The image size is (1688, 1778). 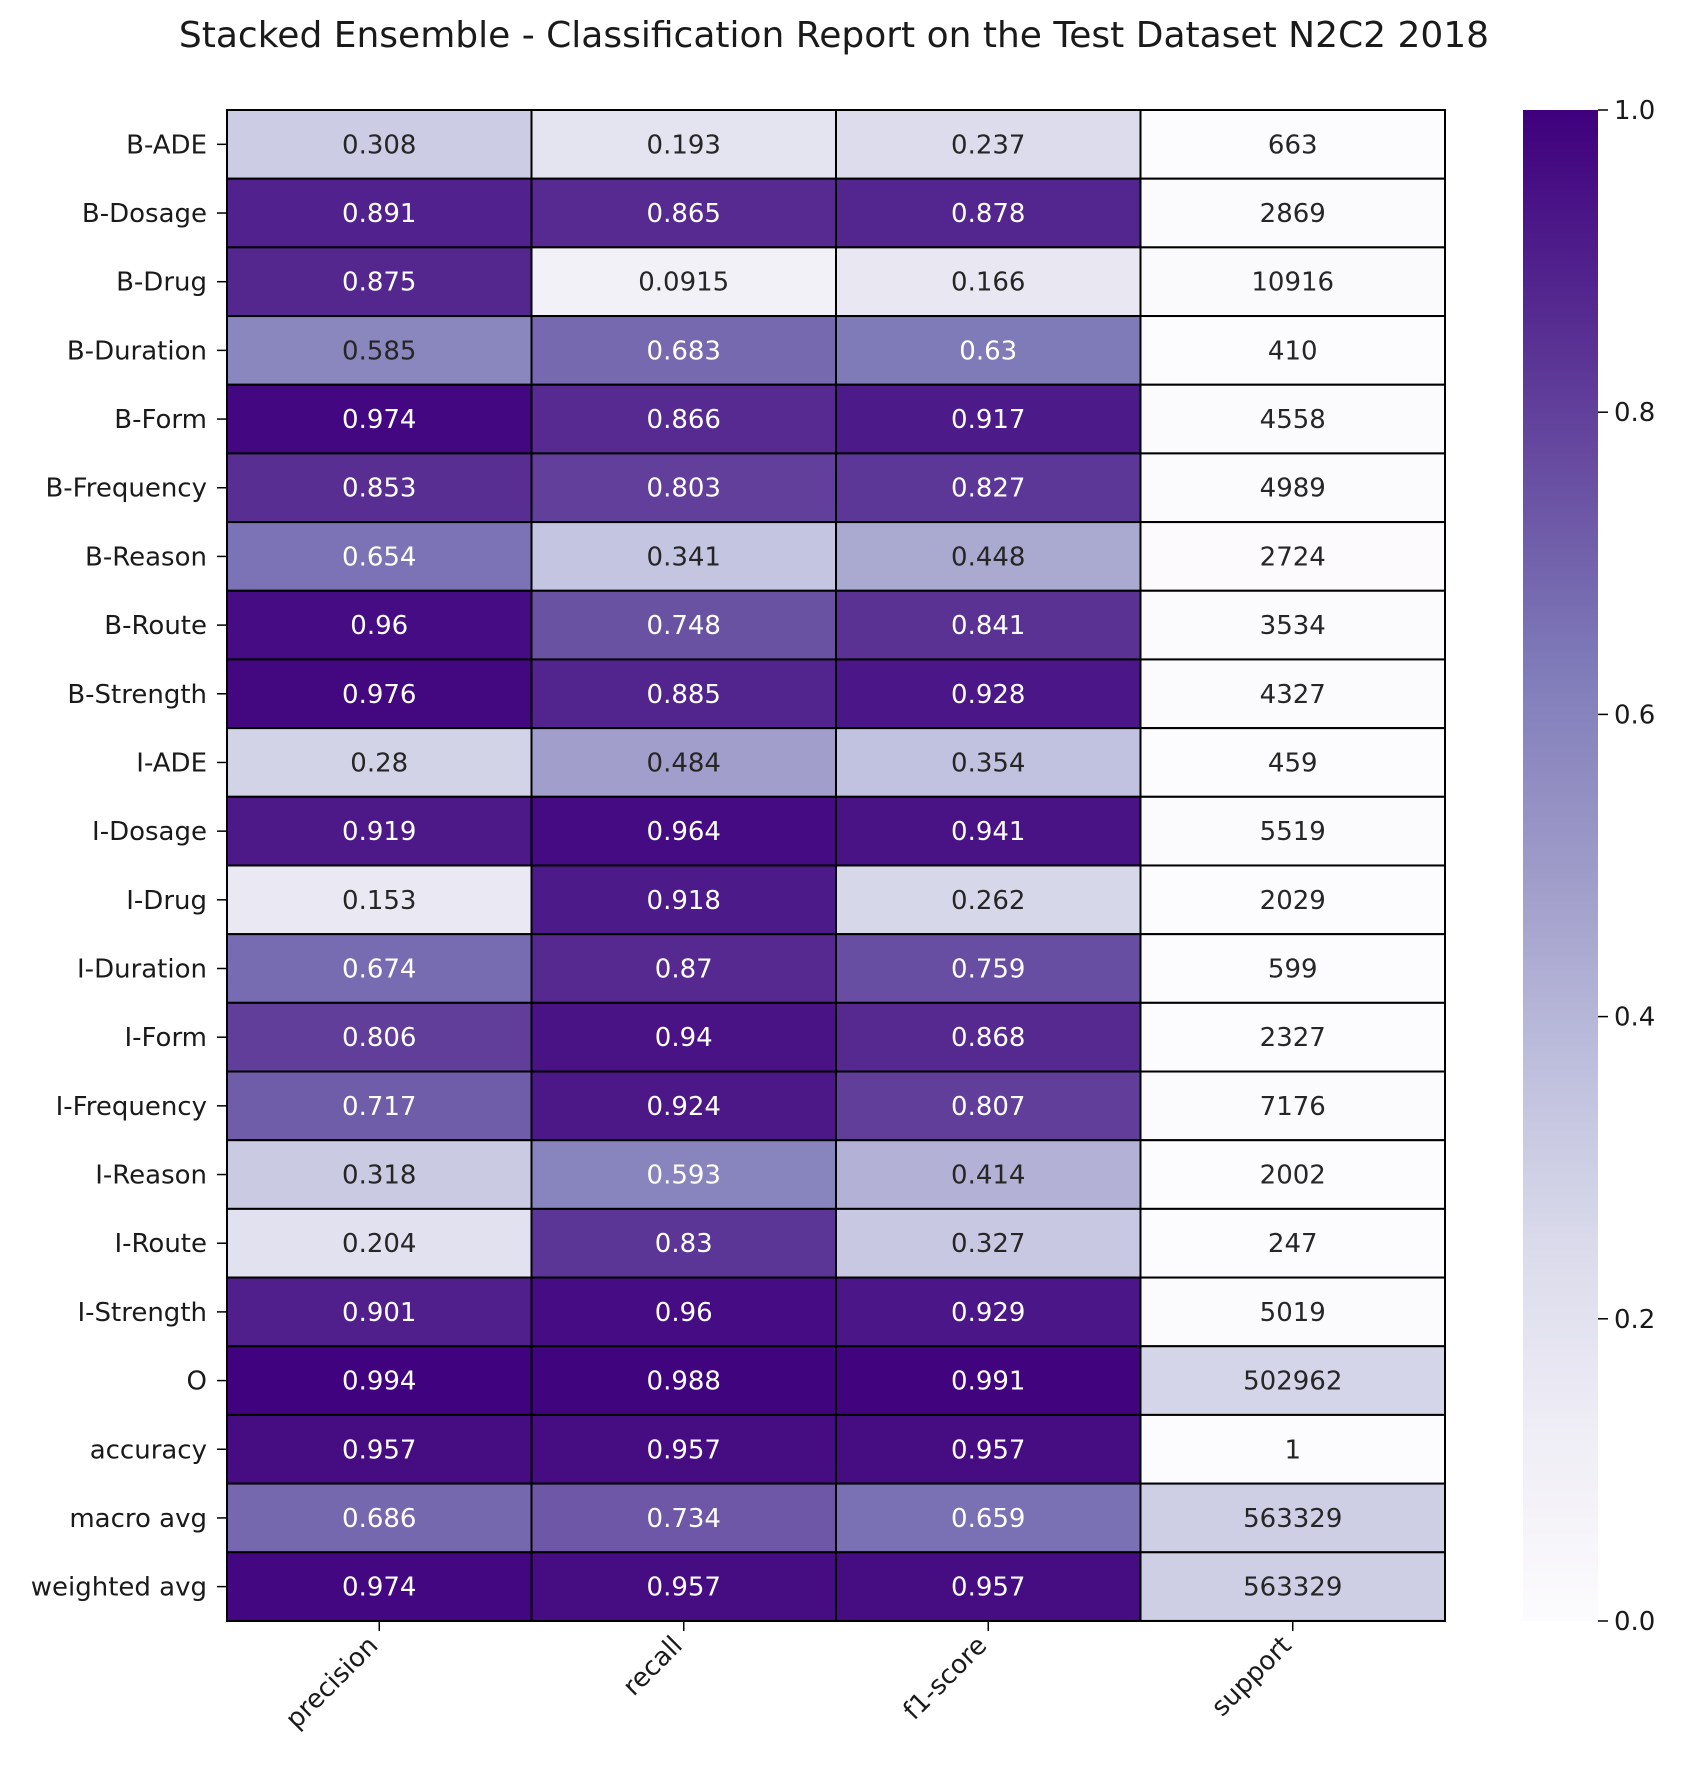 What do you see at coordinates (1293, 695) in the screenshot?
I see `cell-value-label: 4327` at bounding box center [1293, 695].